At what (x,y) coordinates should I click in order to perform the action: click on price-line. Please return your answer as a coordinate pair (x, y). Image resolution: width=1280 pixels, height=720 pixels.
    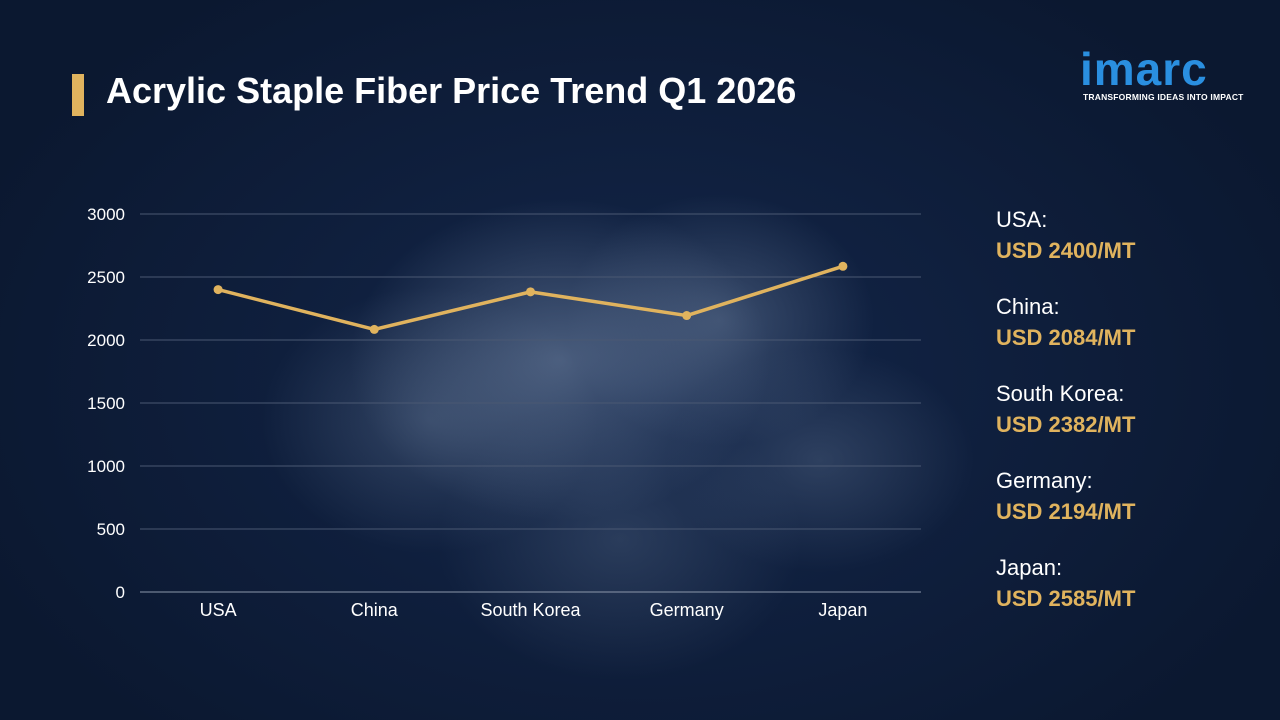
    Looking at the image, I should click on (530, 298).